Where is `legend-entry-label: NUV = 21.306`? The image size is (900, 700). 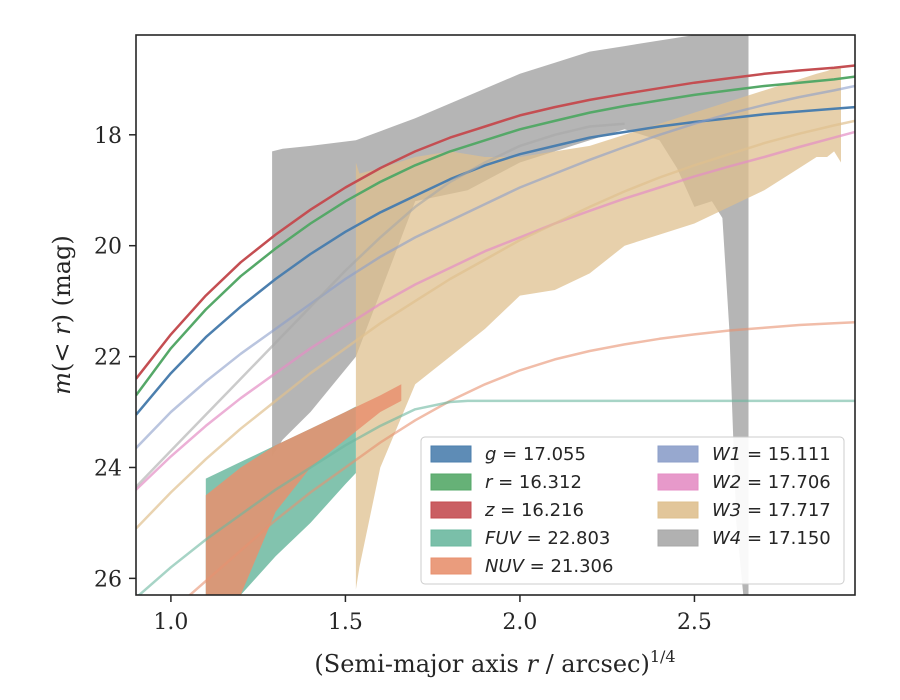 legend-entry-label: NUV = 21.306 is located at coordinates (549, 566).